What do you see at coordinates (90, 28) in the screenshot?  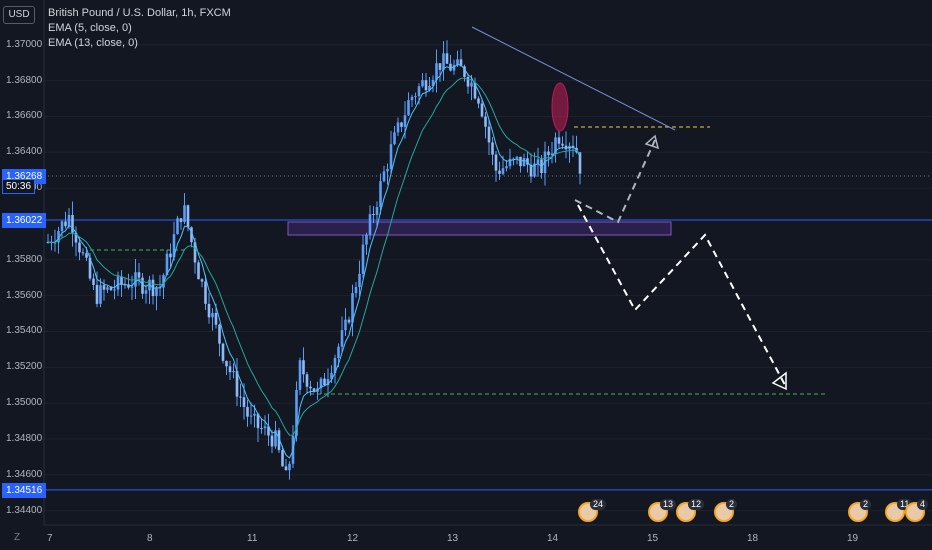 I see `ema-fast-label: EMA (5, close, 0)` at bounding box center [90, 28].